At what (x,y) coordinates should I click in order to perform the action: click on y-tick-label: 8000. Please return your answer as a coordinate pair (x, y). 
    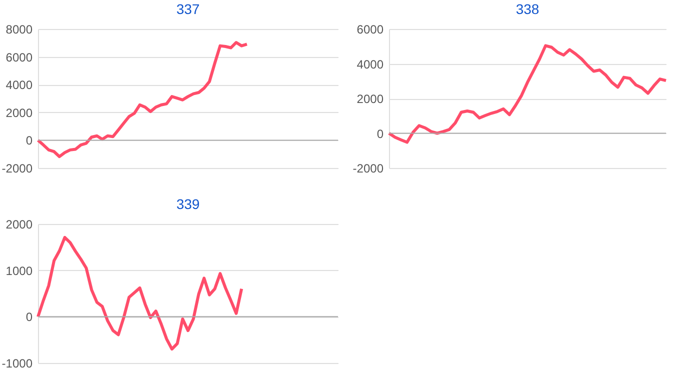
    Looking at the image, I should click on (19, 29).